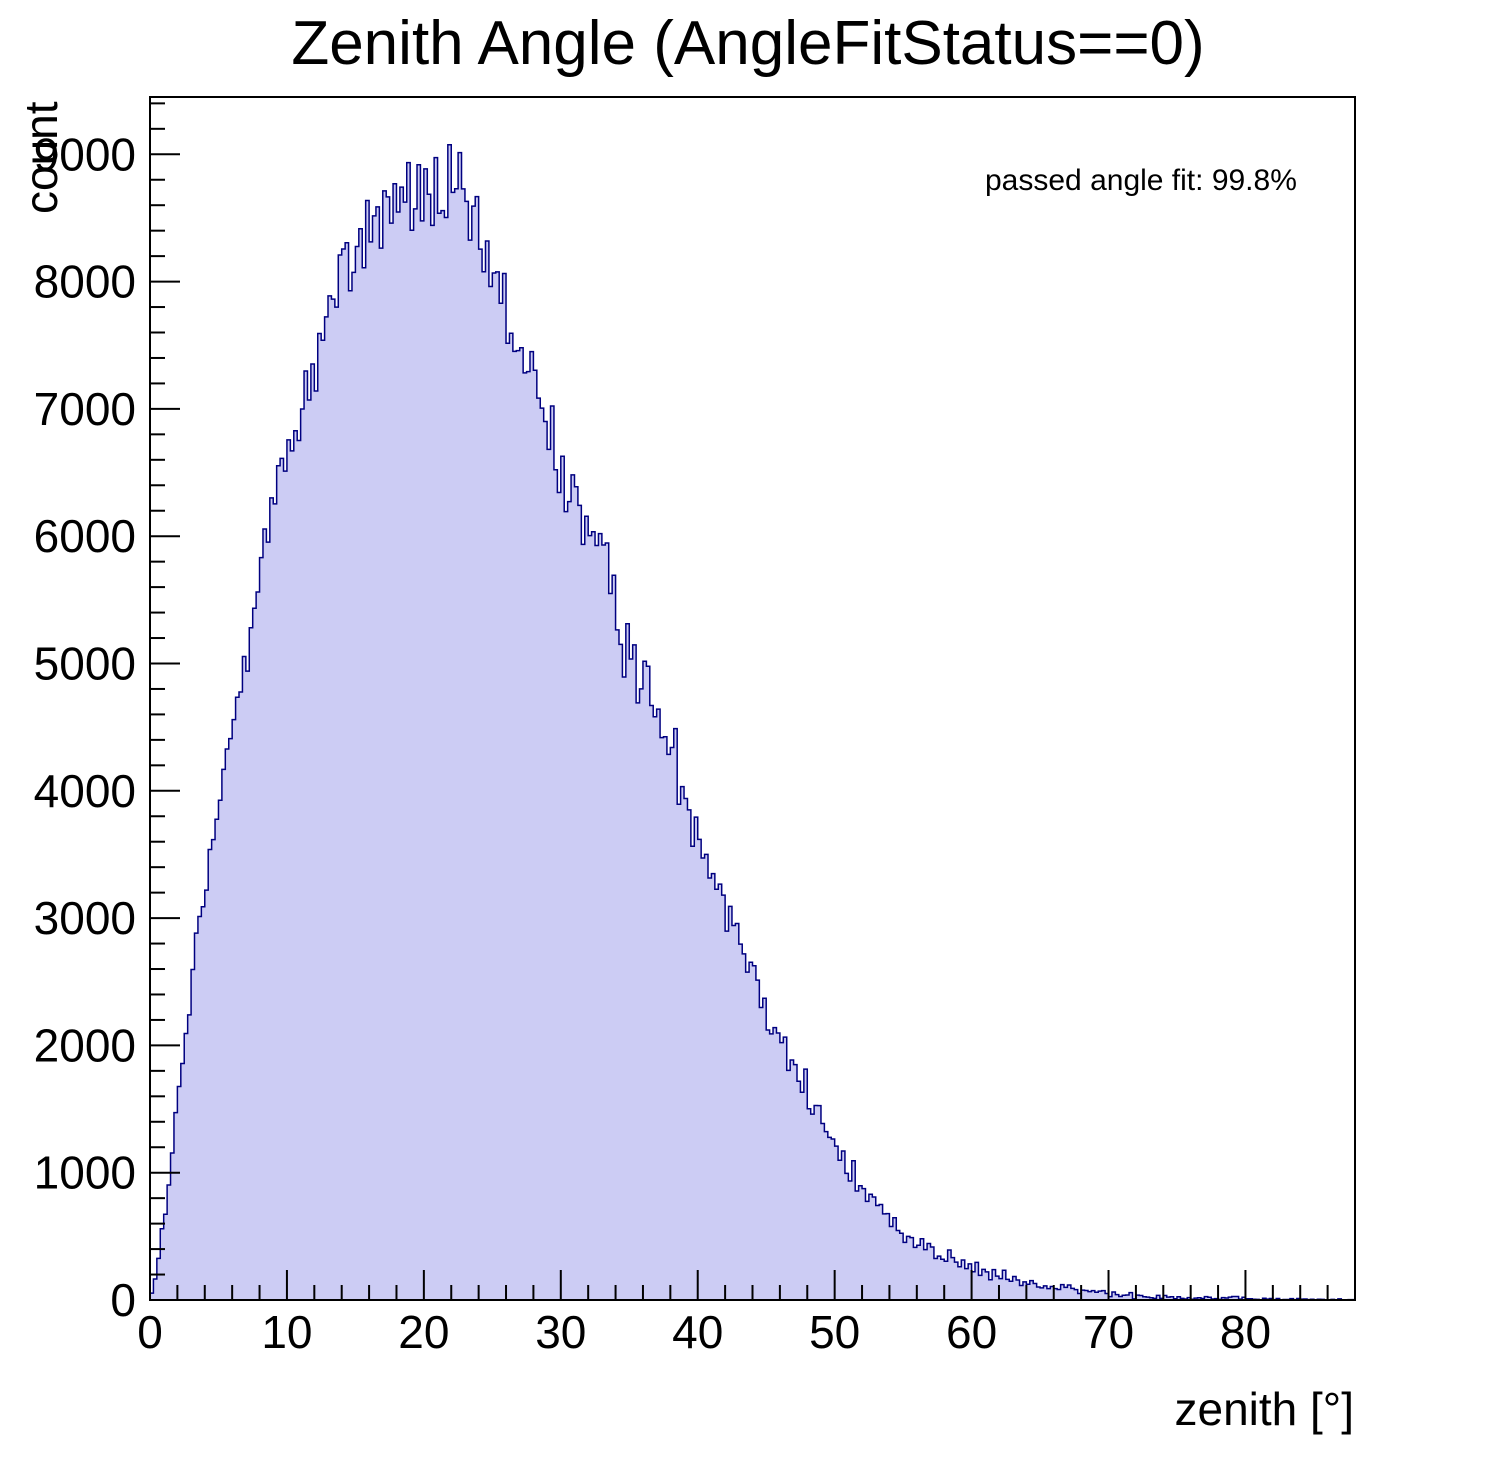 The width and height of the screenshot is (1496, 1472). Describe the element at coordinates (85, 1173) in the screenshot. I see `y-tick-label: 1000` at that location.